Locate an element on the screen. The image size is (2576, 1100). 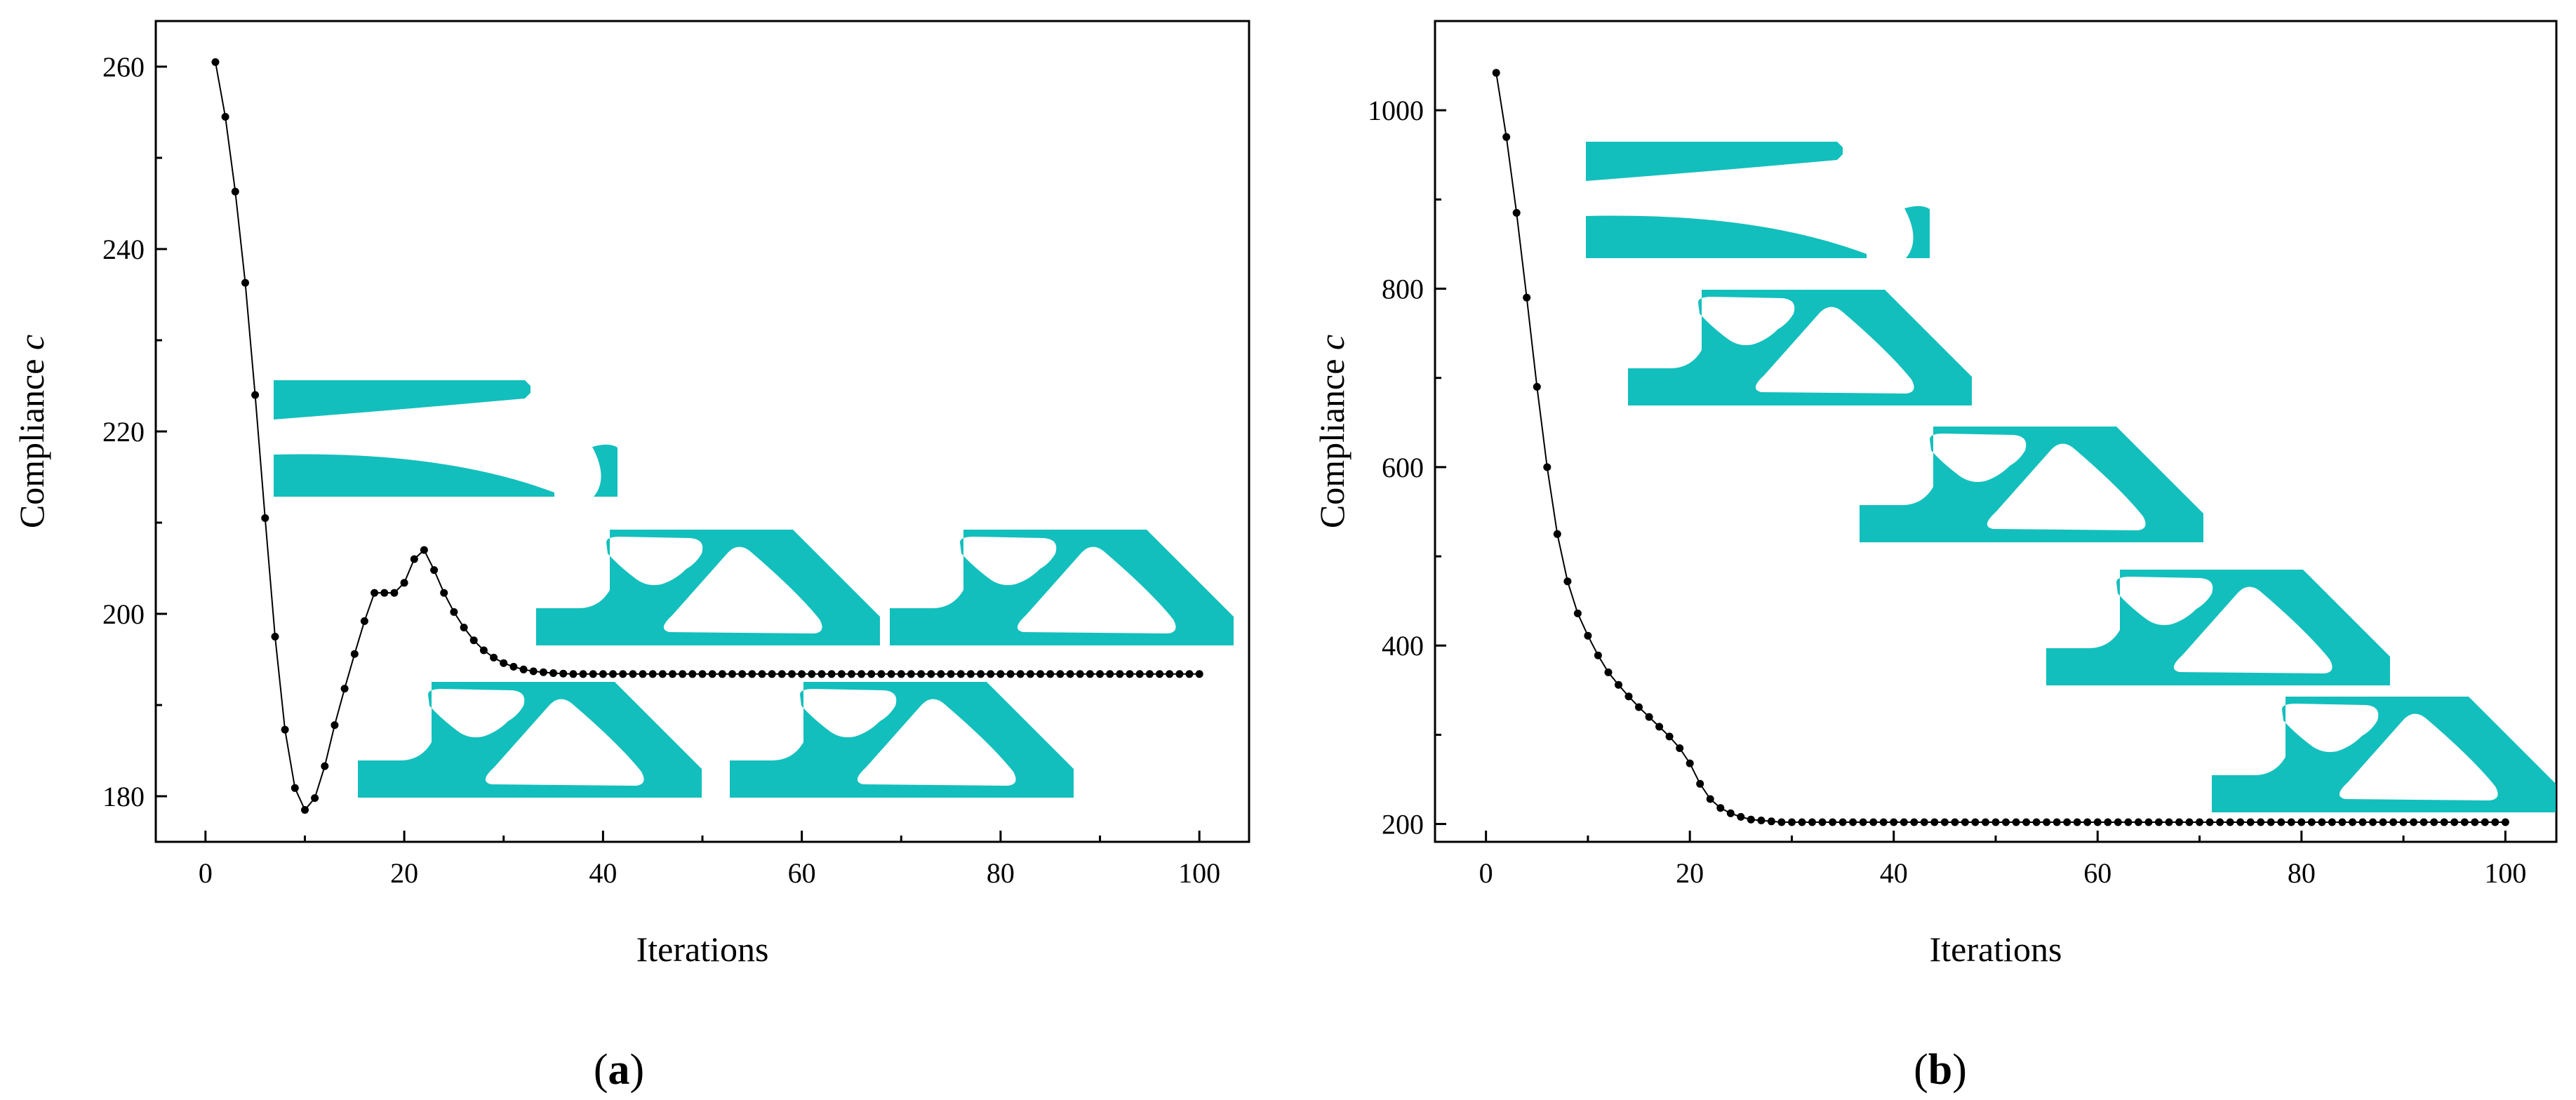
chart-a-y-tick-label: 200 is located at coordinates (124, 614).